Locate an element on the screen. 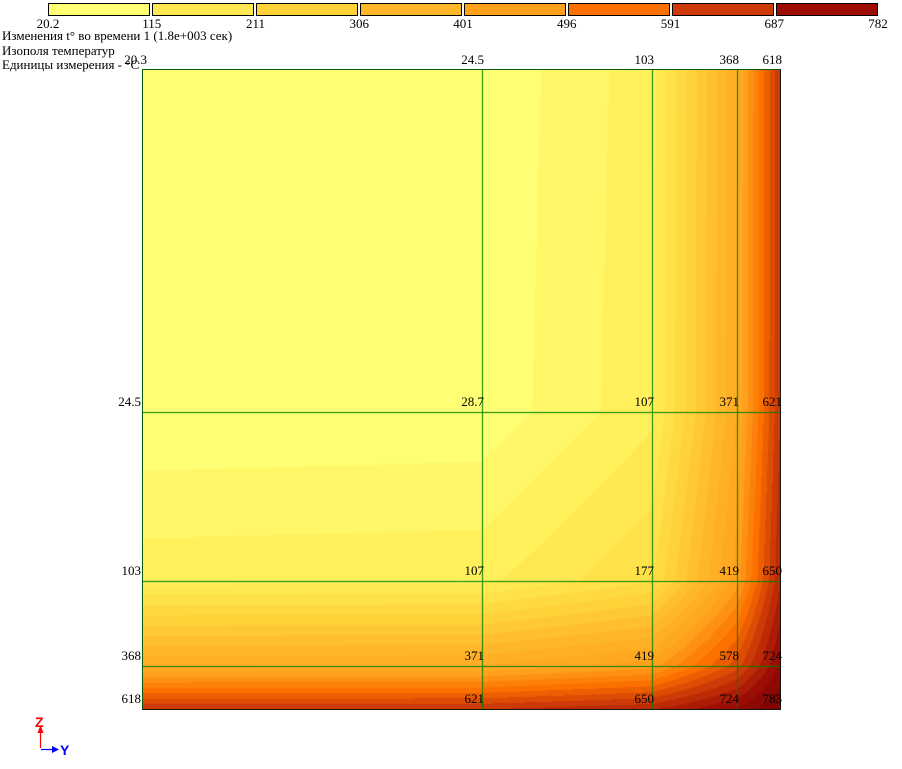 The height and width of the screenshot is (769, 902). y-axis-label: Y is located at coordinates (65, 750).